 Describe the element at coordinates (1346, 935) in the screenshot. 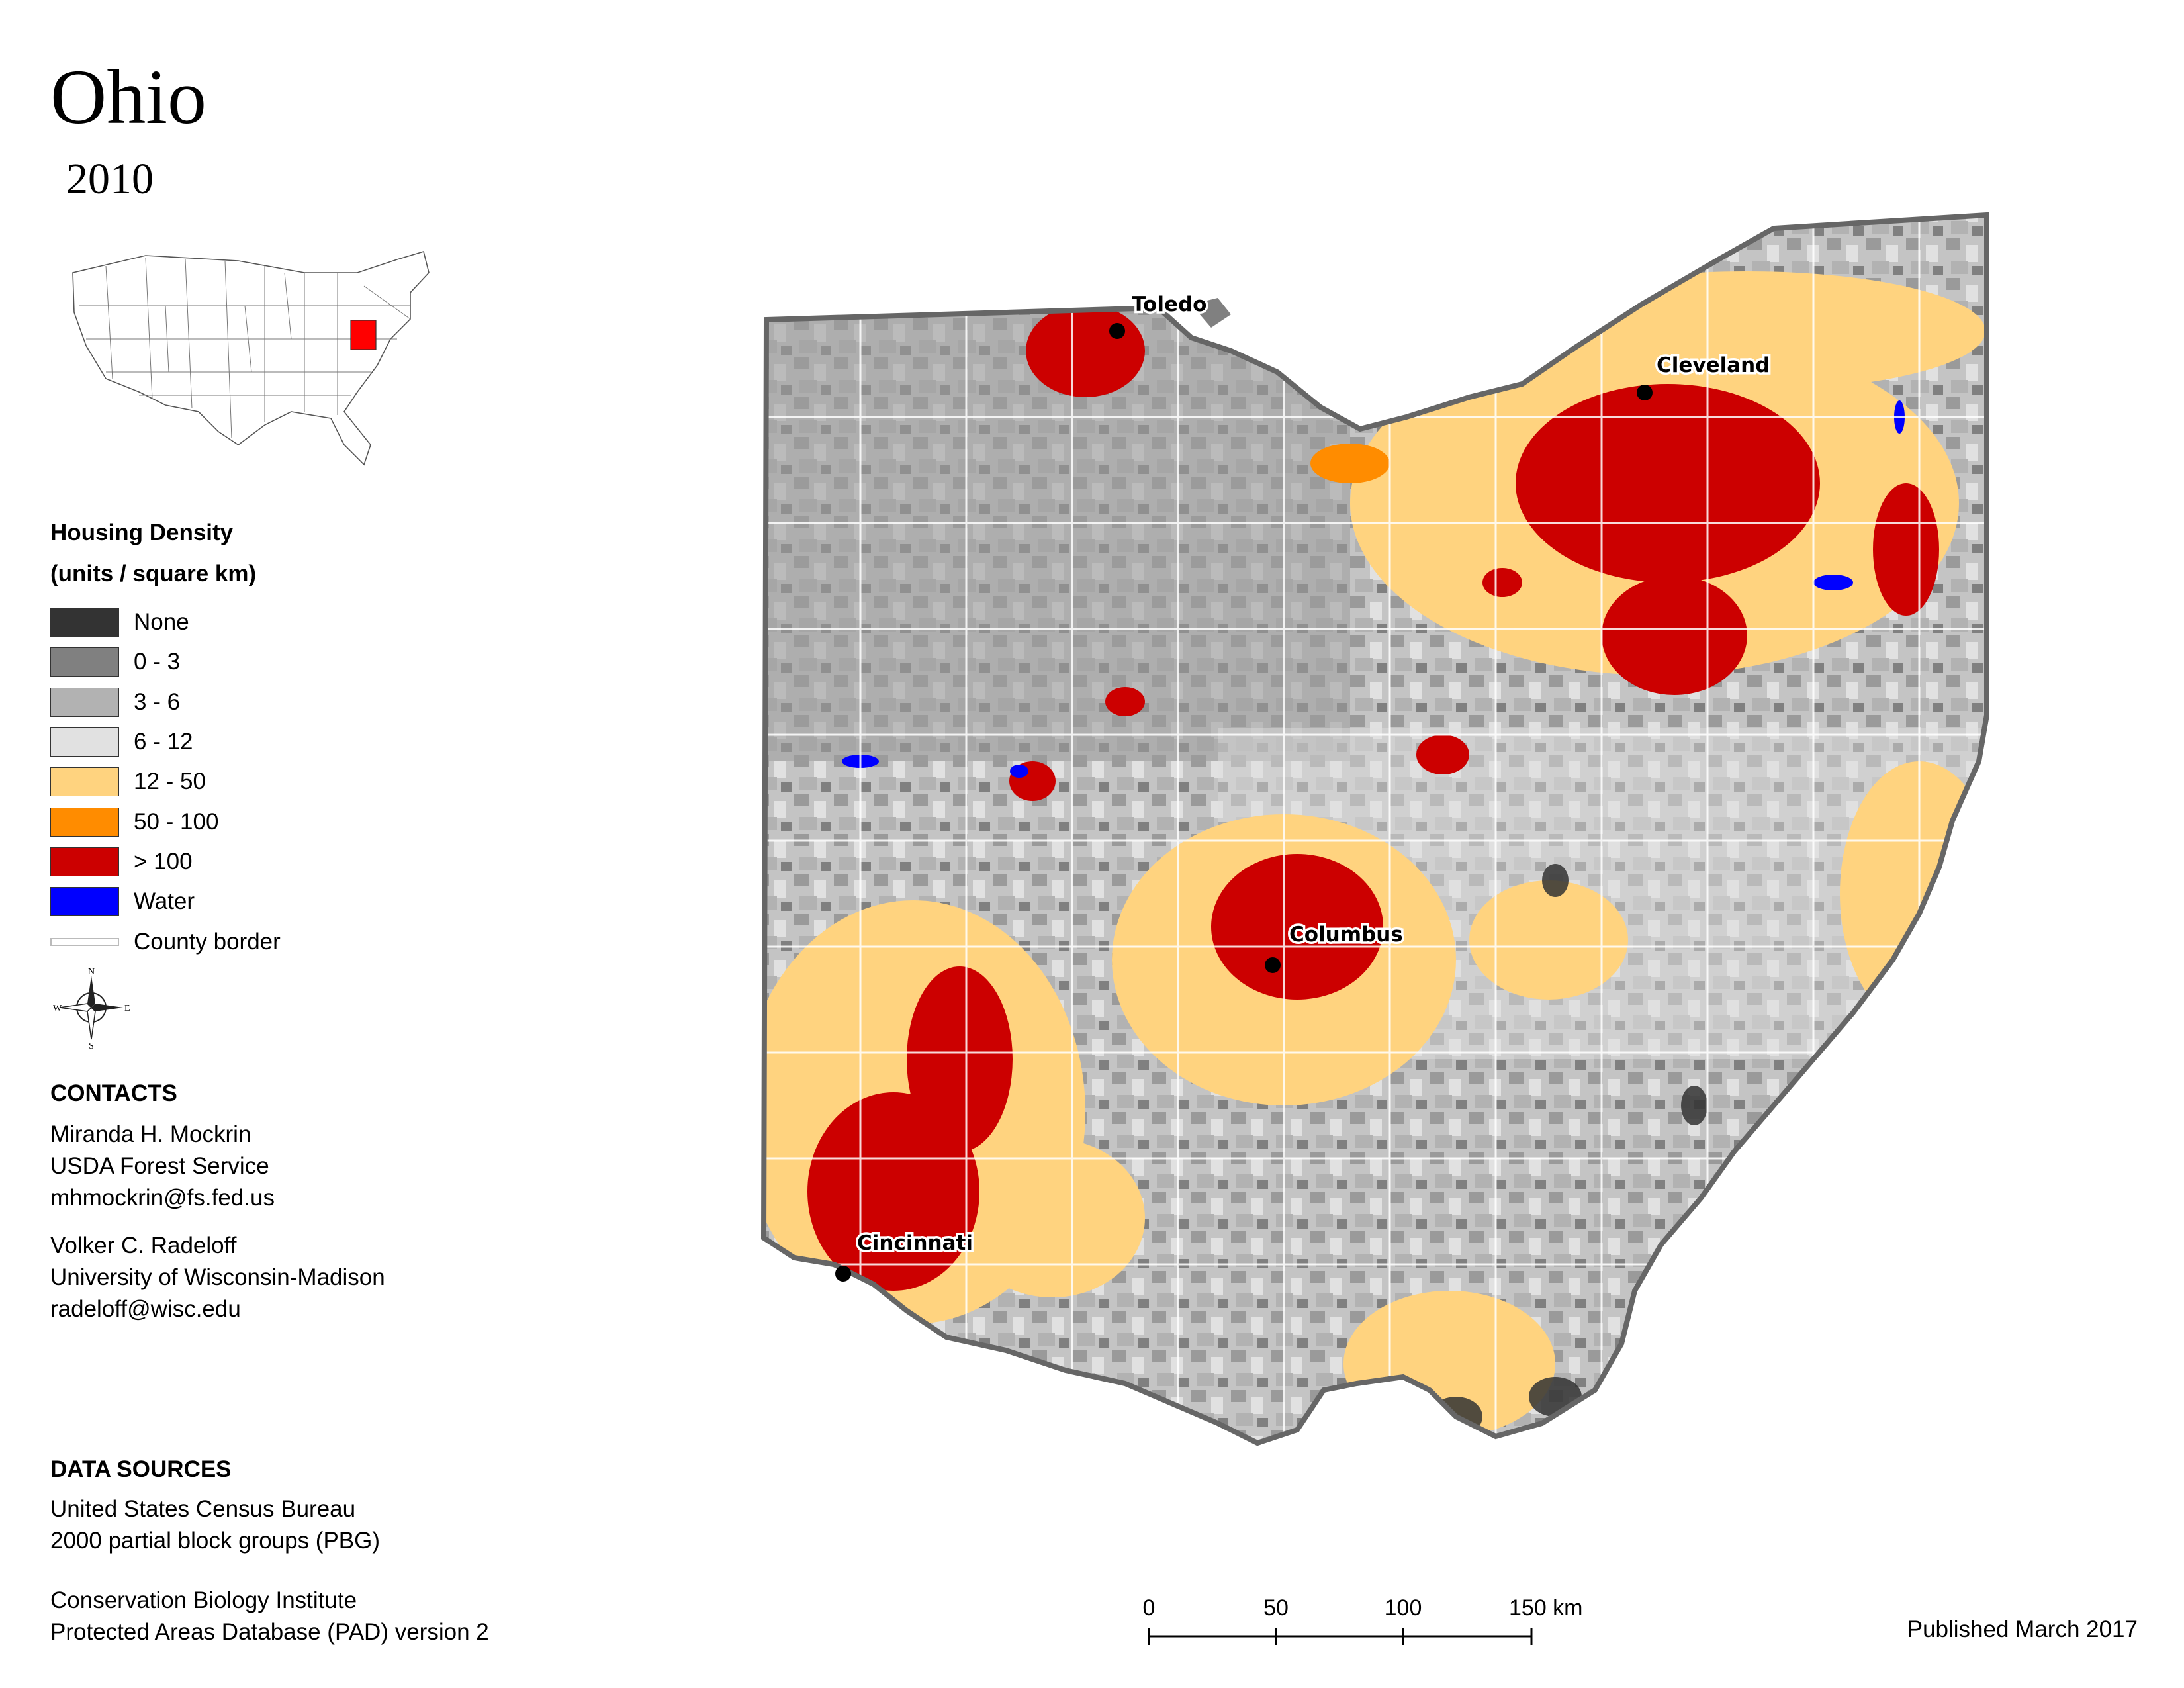

I see `city-label-columbus: Columbus` at that location.